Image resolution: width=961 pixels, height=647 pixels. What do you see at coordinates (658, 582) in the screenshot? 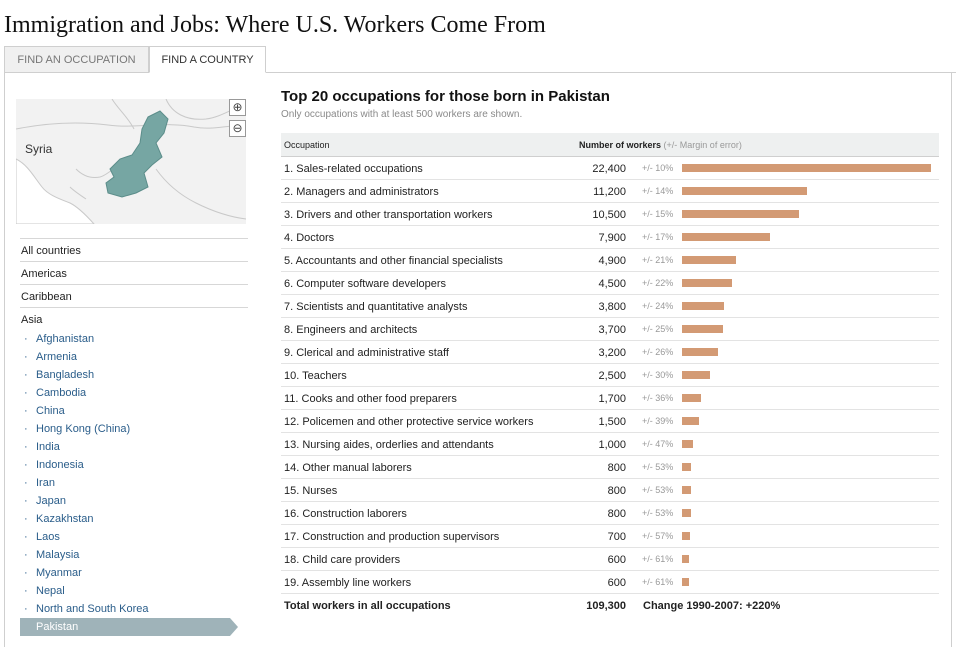
I see `margin-of-error: +/- 61%` at bounding box center [658, 582].